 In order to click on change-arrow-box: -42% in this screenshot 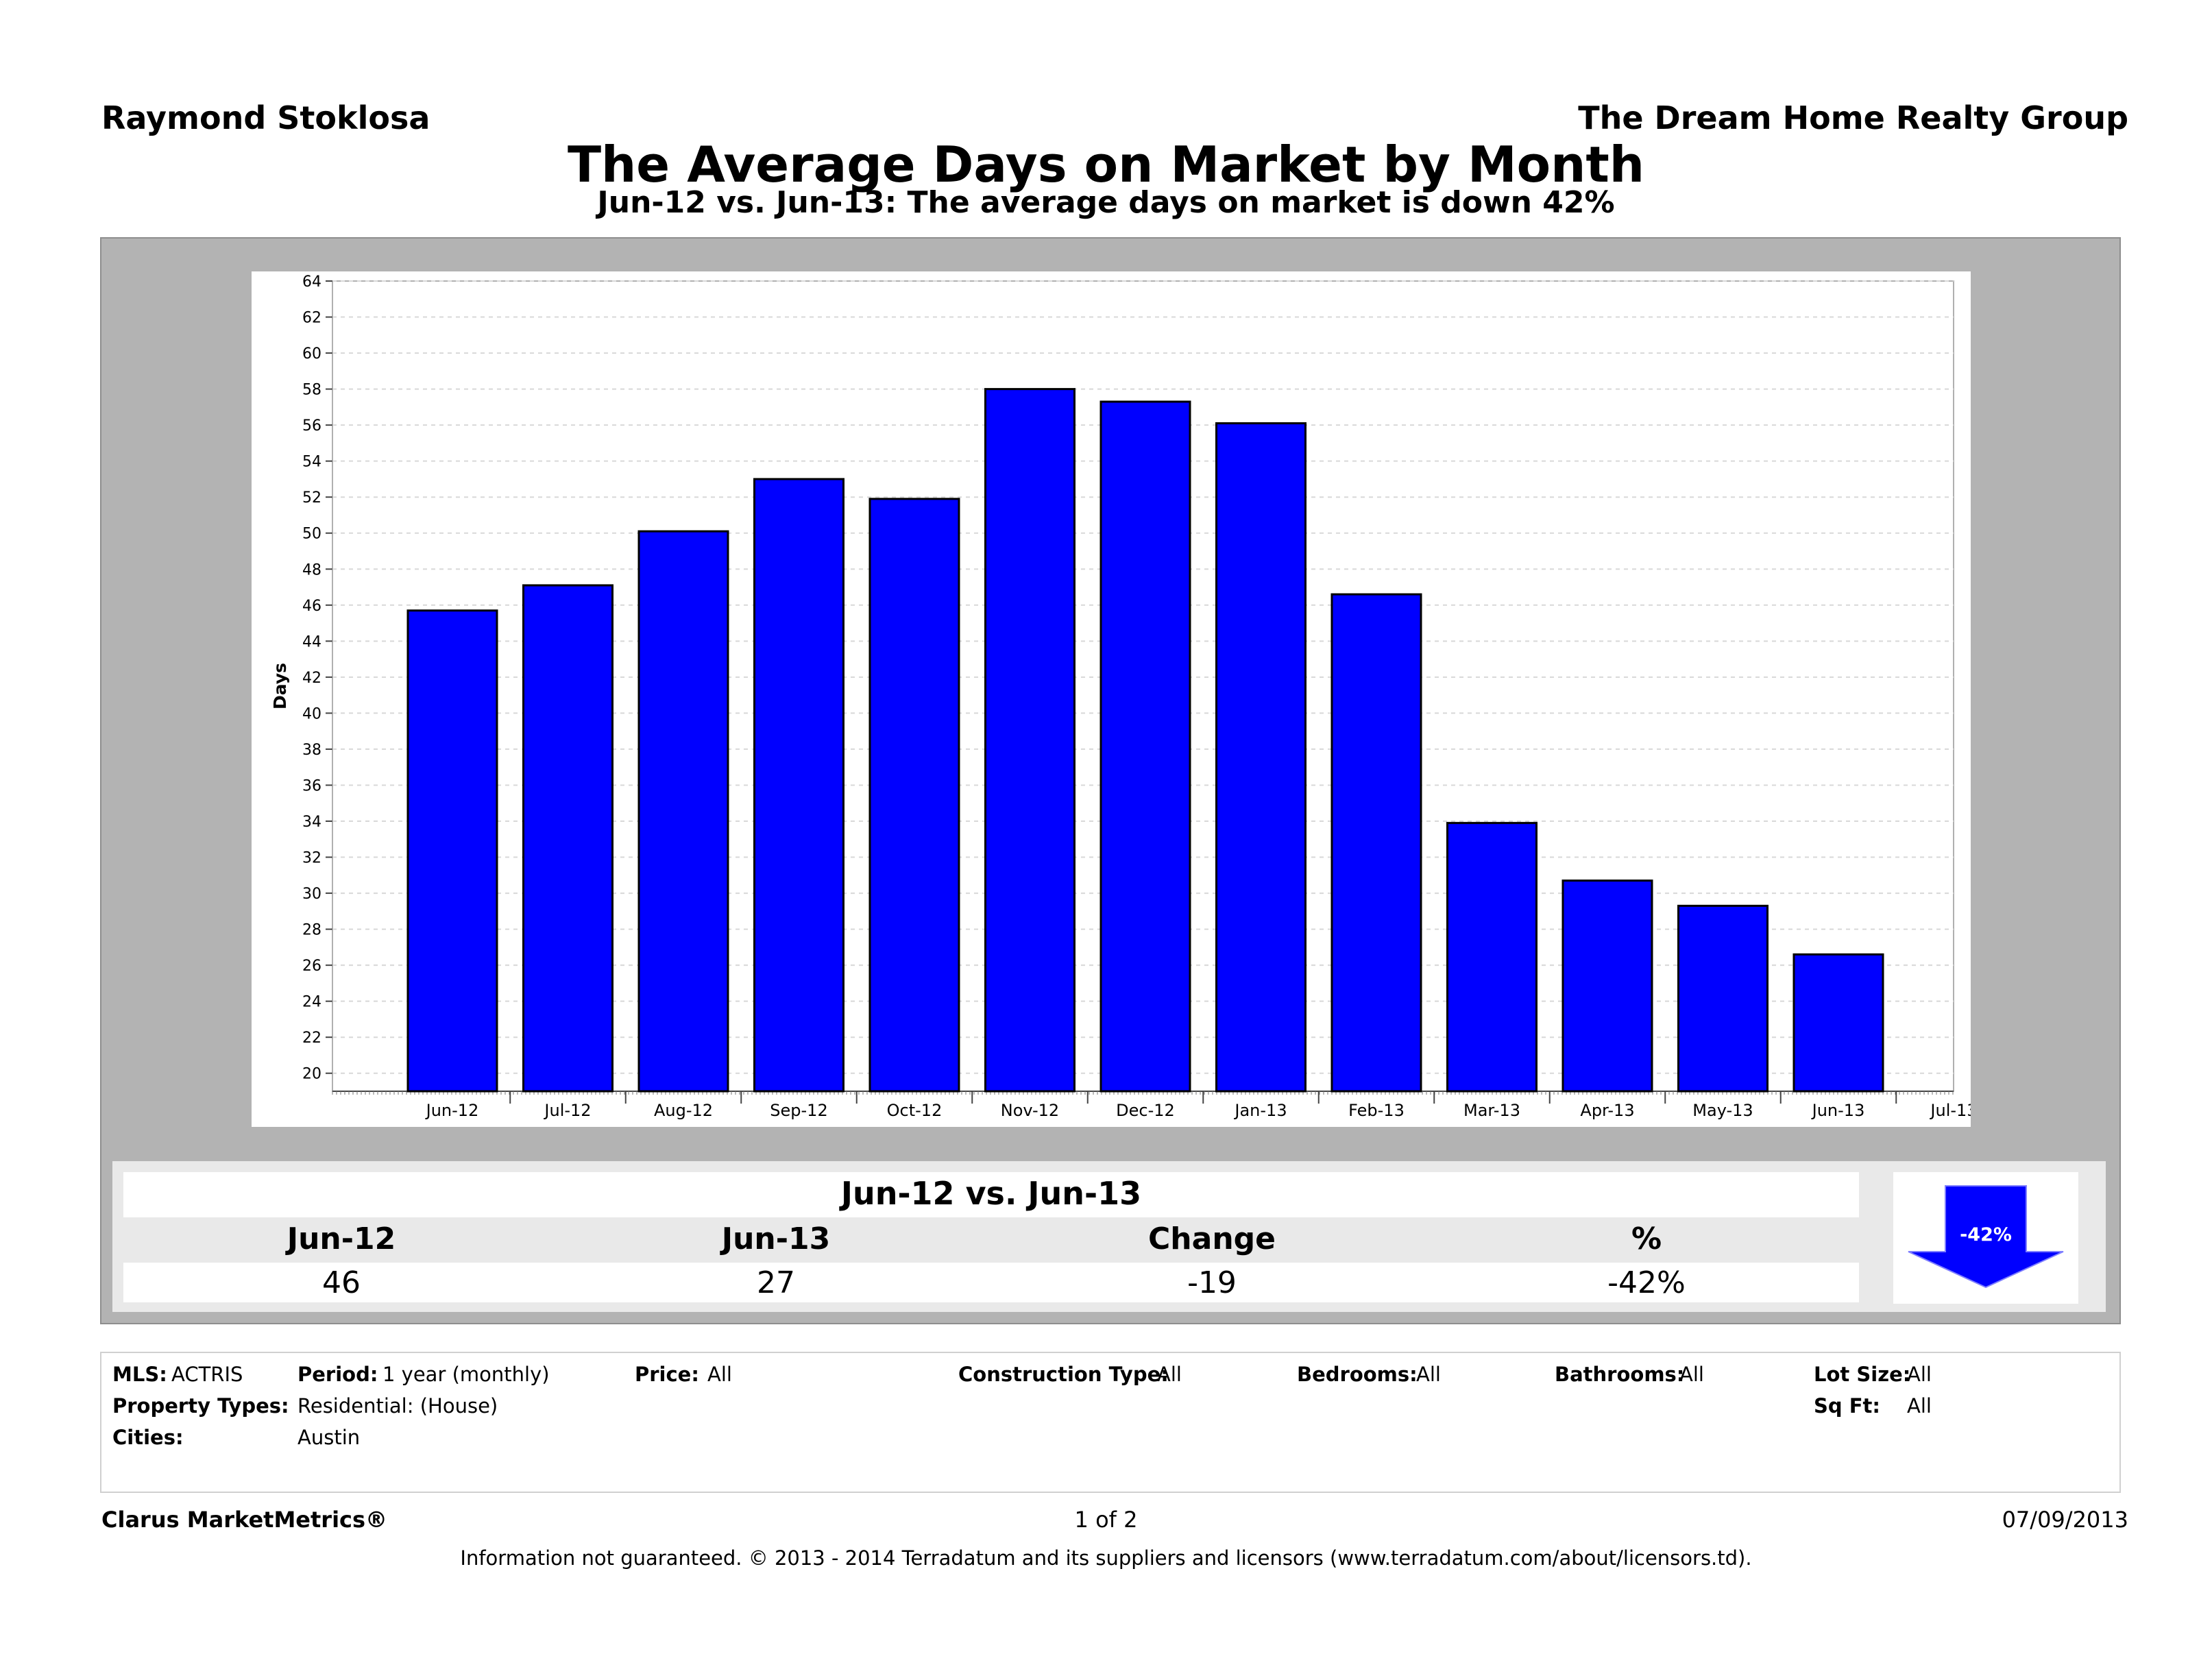, I will do `click(1986, 1238)`.